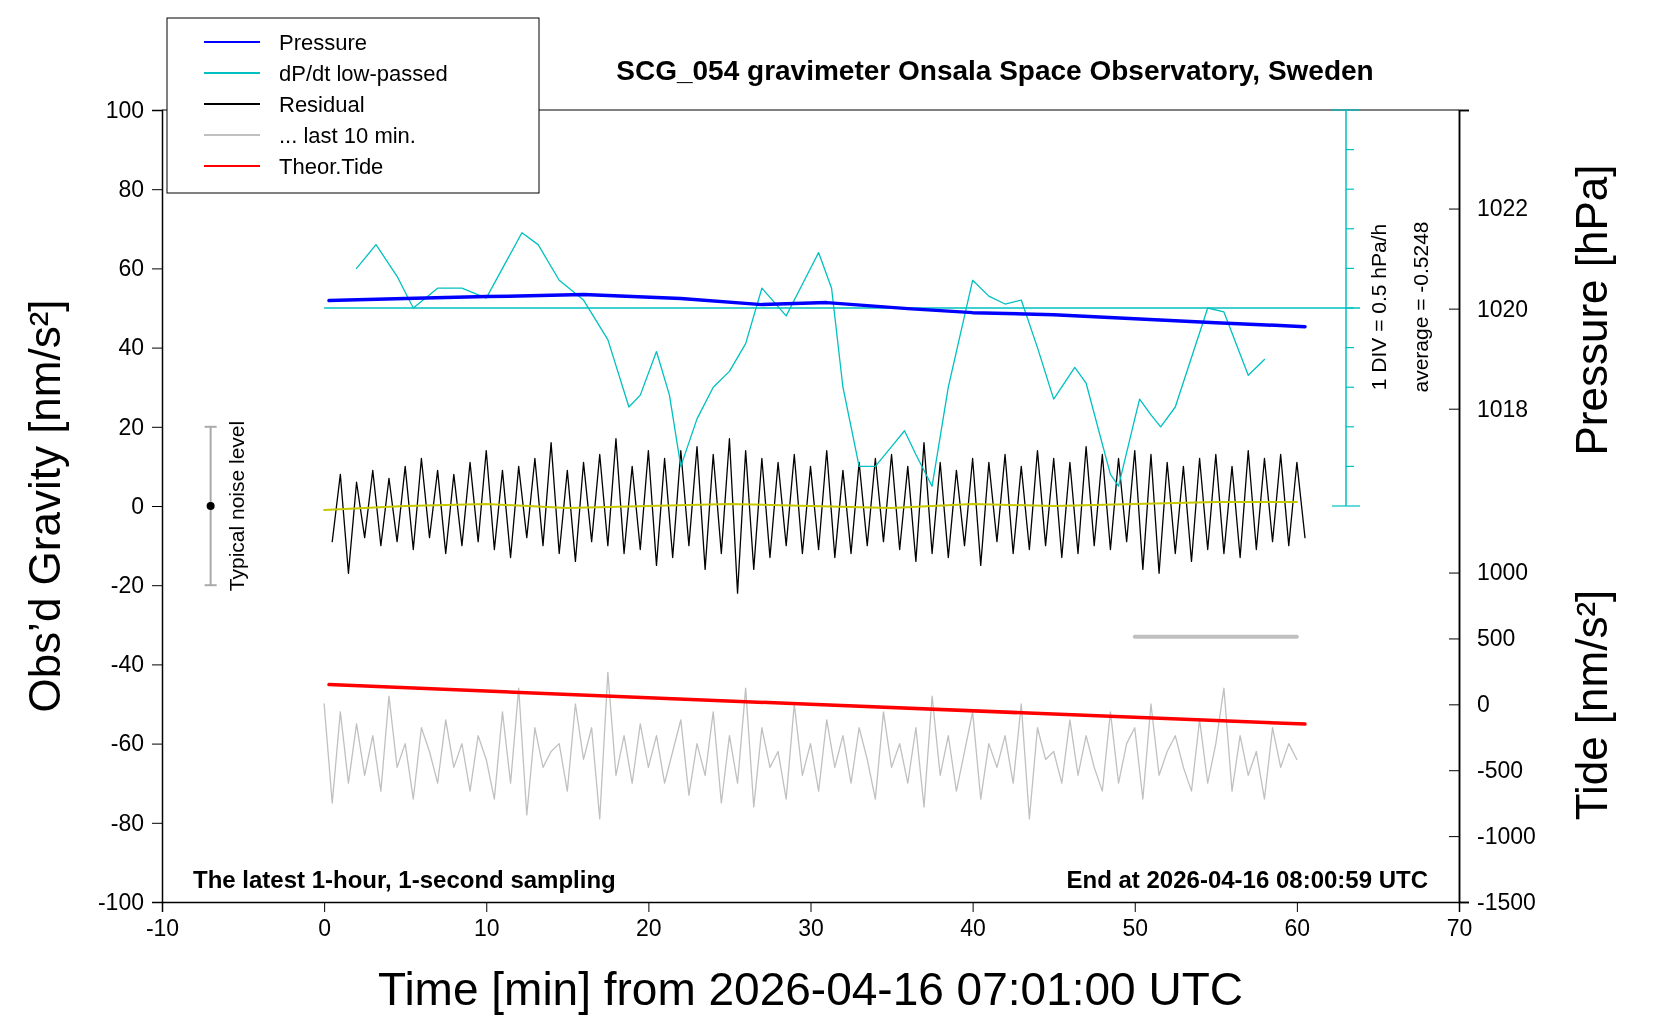 Image resolution: width=1660 pixels, height=1020 pixels. What do you see at coordinates (1297, 928) in the screenshot?
I see `x-tick-label: 60` at bounding box center [1297, 928].